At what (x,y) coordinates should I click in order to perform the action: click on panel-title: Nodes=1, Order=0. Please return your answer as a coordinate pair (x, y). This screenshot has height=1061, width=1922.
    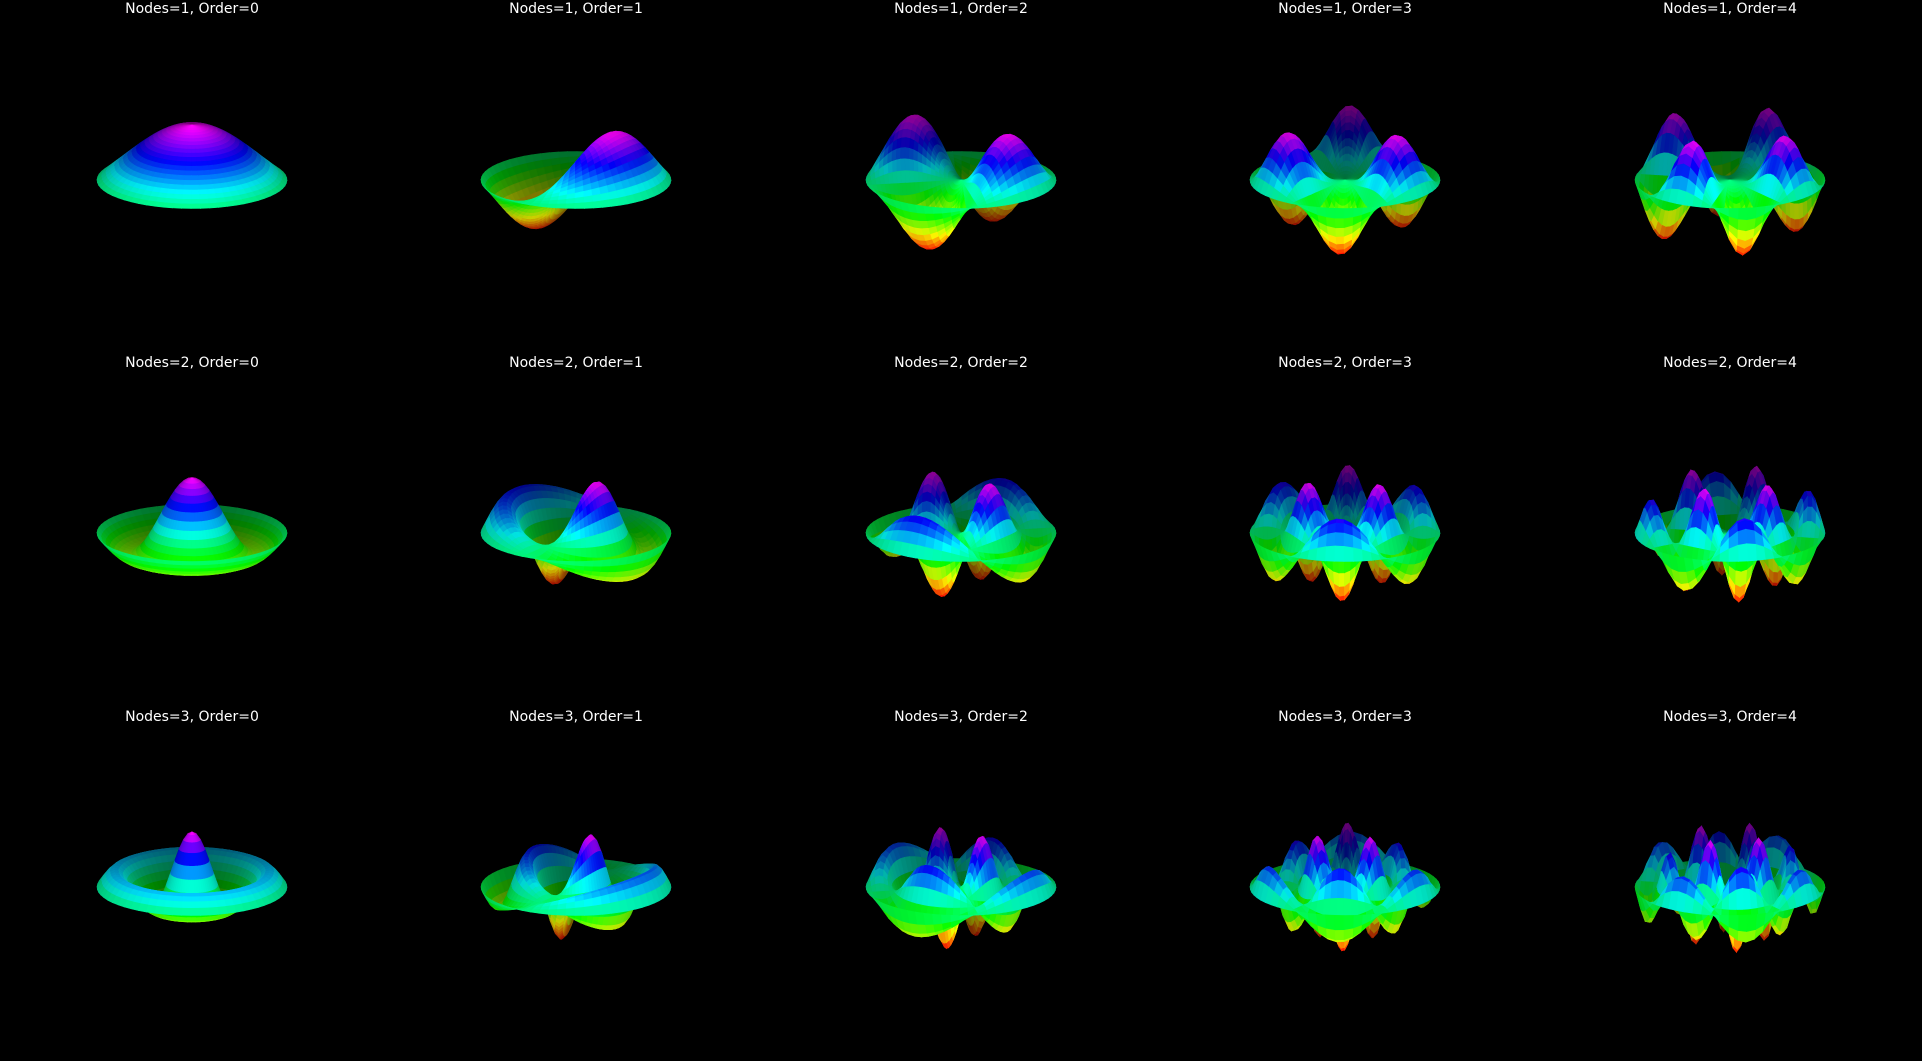
    Looking at the image, I should click on (192, 9).